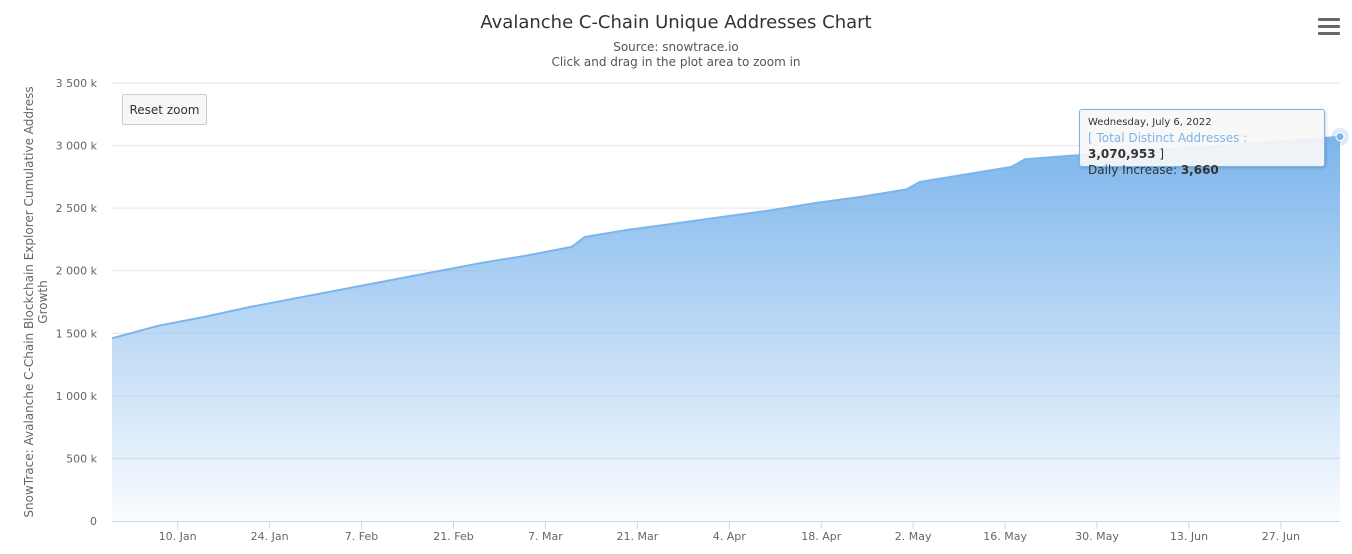 This screenshot has width=1352, height=554. Describe the element at coordinates (821, 536) in the screenshot. I see `x-tick-label: 18. Apr` at that location.